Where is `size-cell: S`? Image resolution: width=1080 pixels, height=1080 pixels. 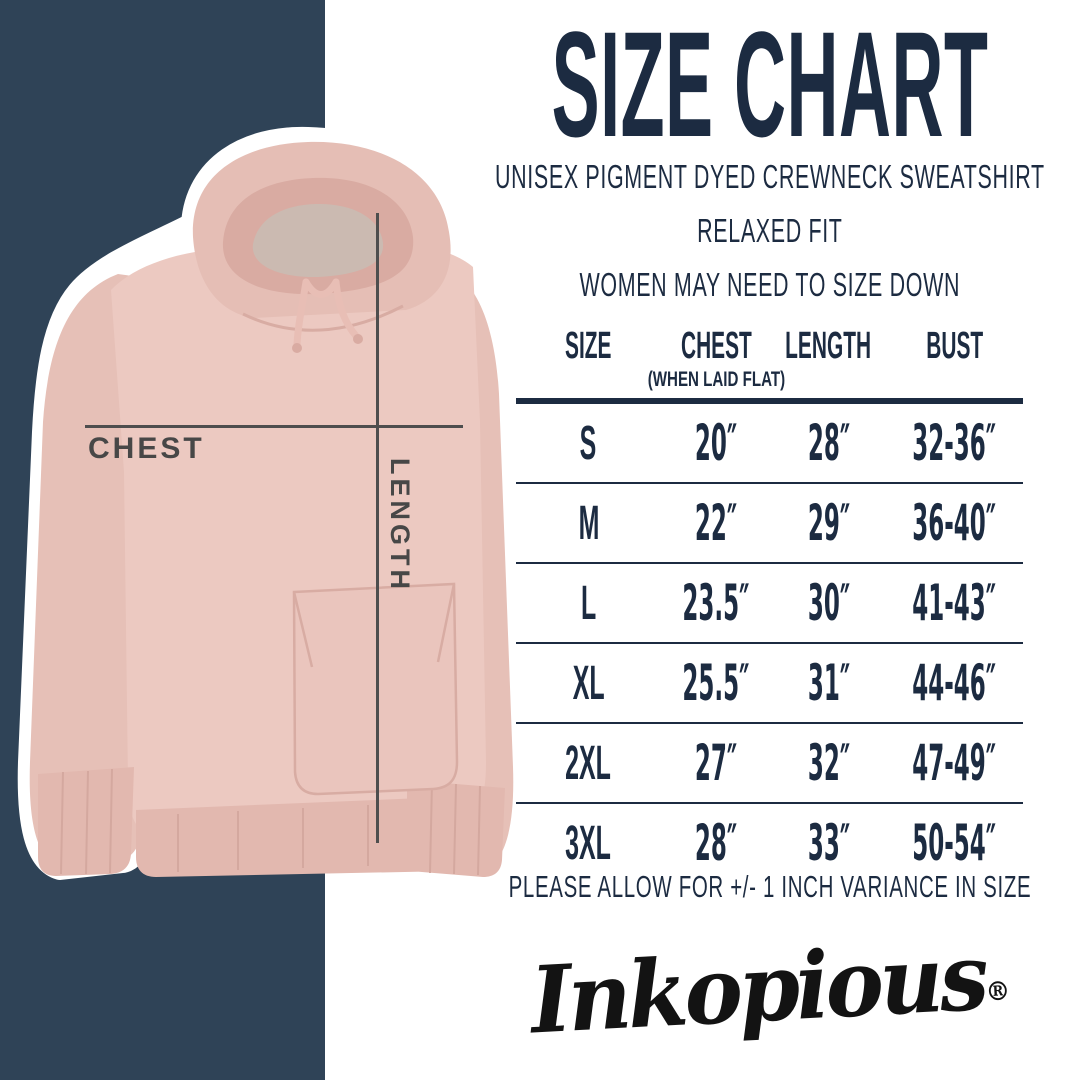 size-cell: S is located at coordinates (588, 443).